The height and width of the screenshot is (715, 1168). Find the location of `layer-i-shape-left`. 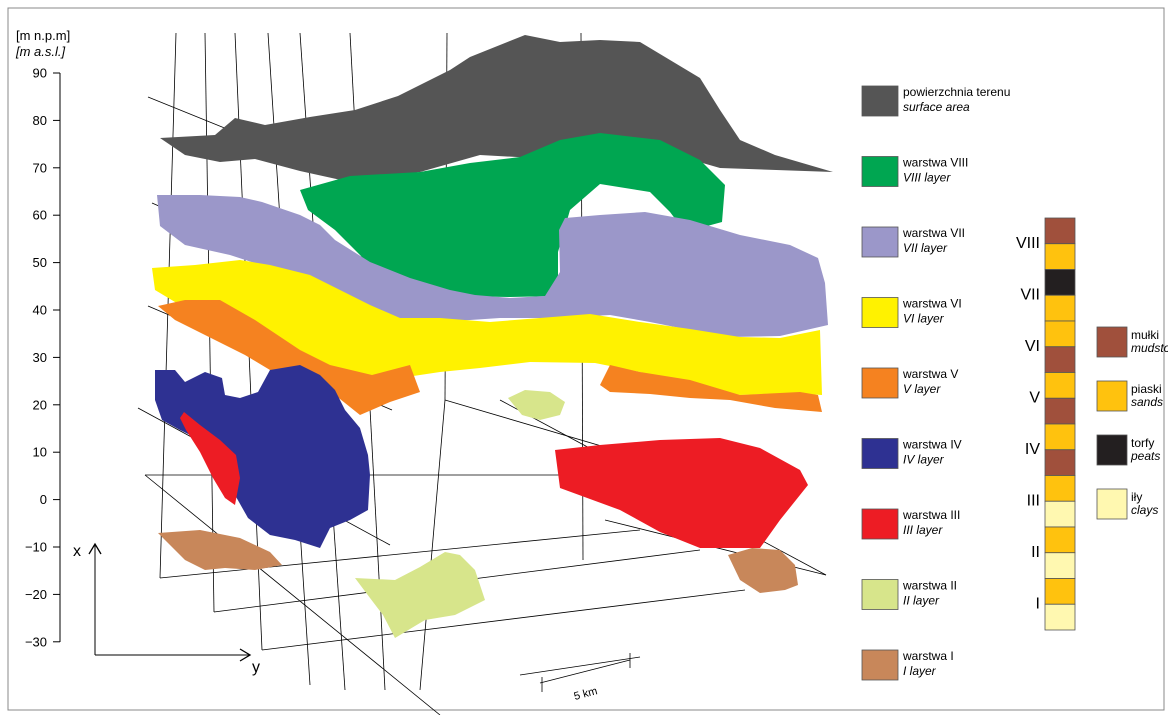

layer-i-shape-left is located at coordinates (220, 550).